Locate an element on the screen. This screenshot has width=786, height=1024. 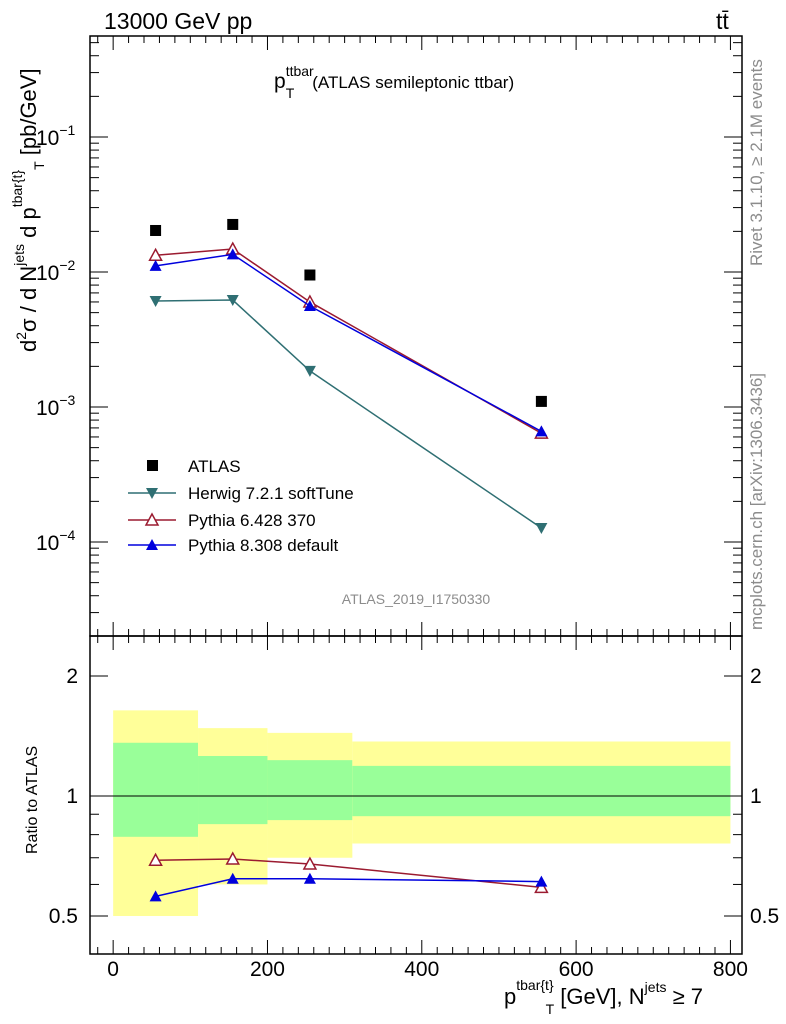
x-axis-label: ptbar{t} T [GeV], Njets ≥ 7 is located at coordinates (603, 997).